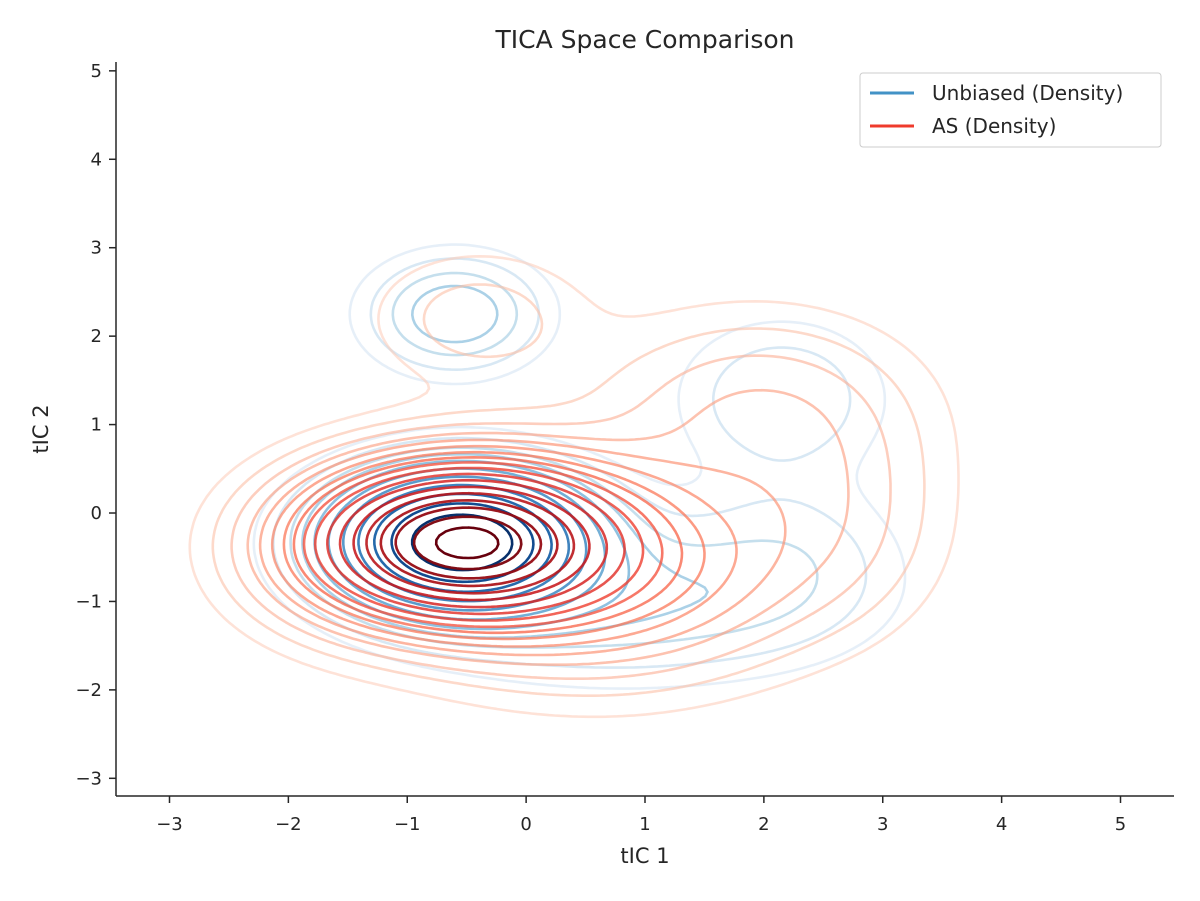 This screenshot has width=1200, height=901. Describe the element at coordinates (96, 336) in the screenshot. I see `y-tick-label: 2` at that location.